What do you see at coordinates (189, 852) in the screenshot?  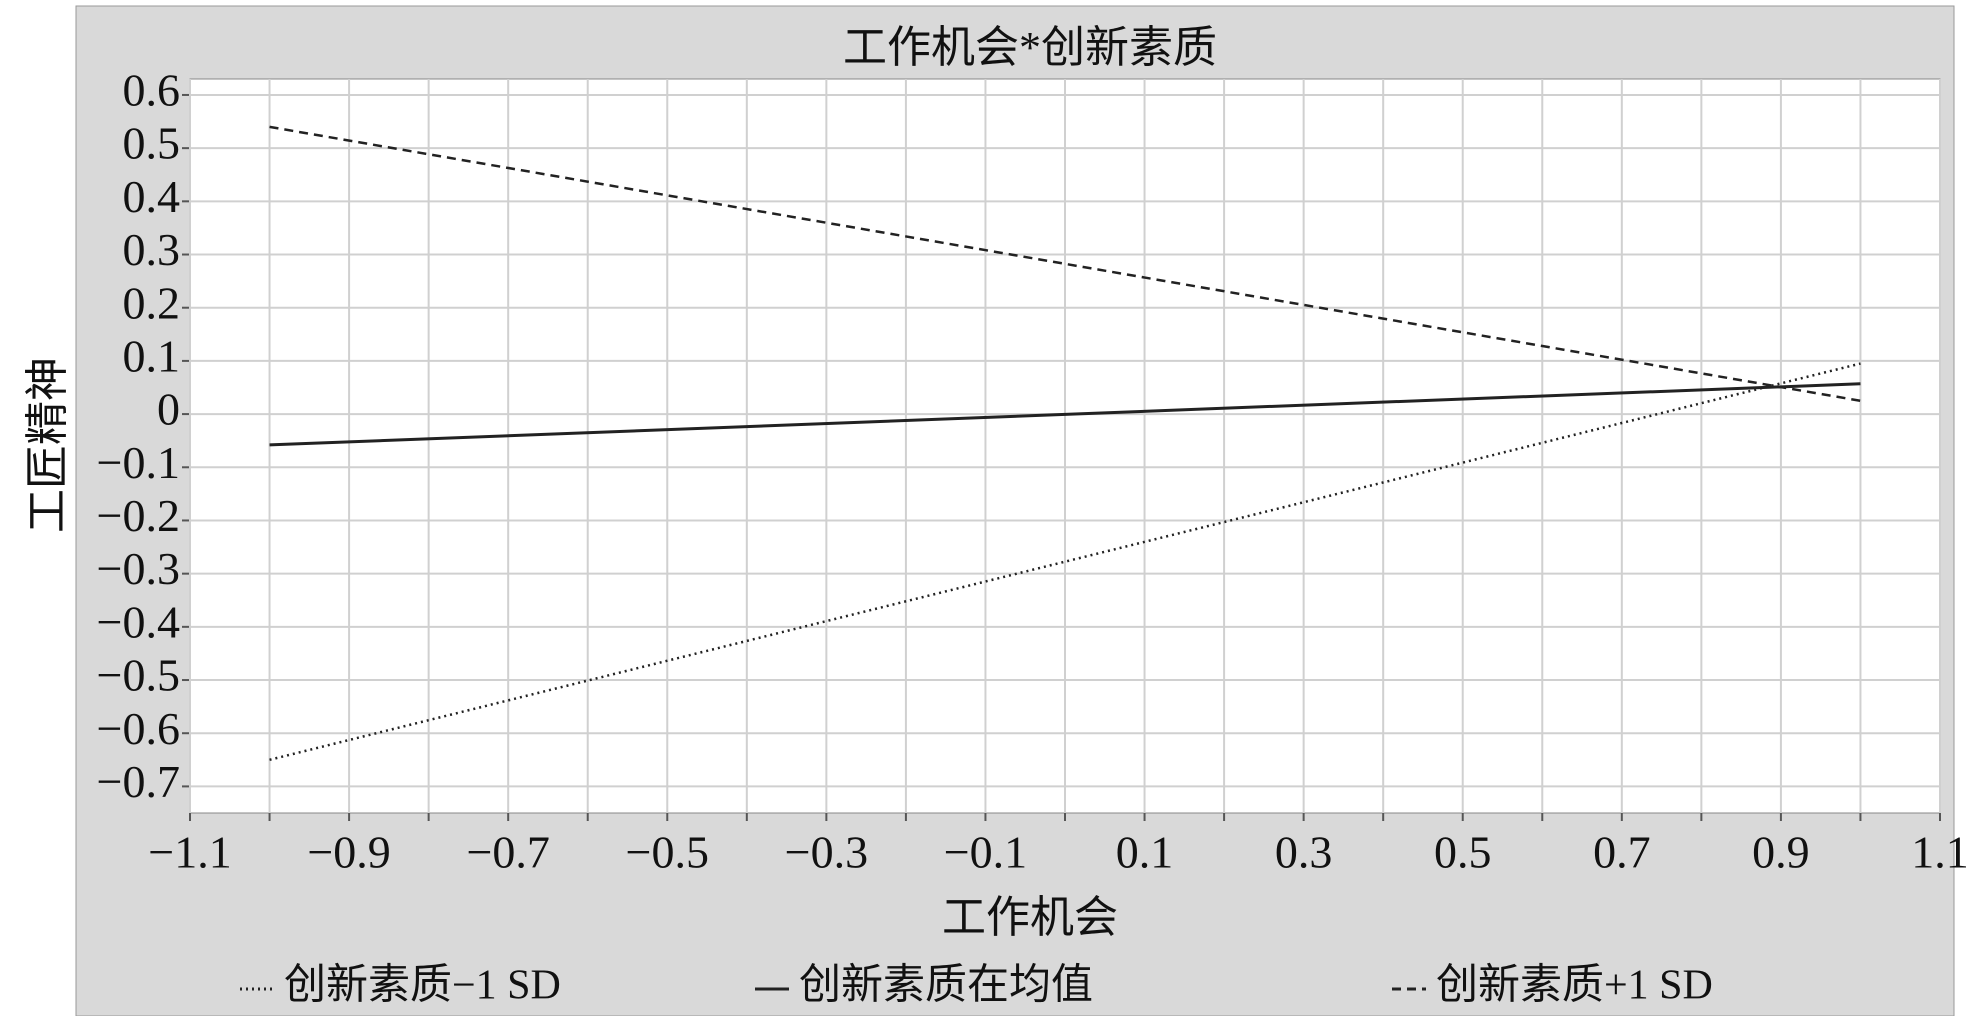 I see `x-tick-label: −1.1` at bounding box center [189, 852].